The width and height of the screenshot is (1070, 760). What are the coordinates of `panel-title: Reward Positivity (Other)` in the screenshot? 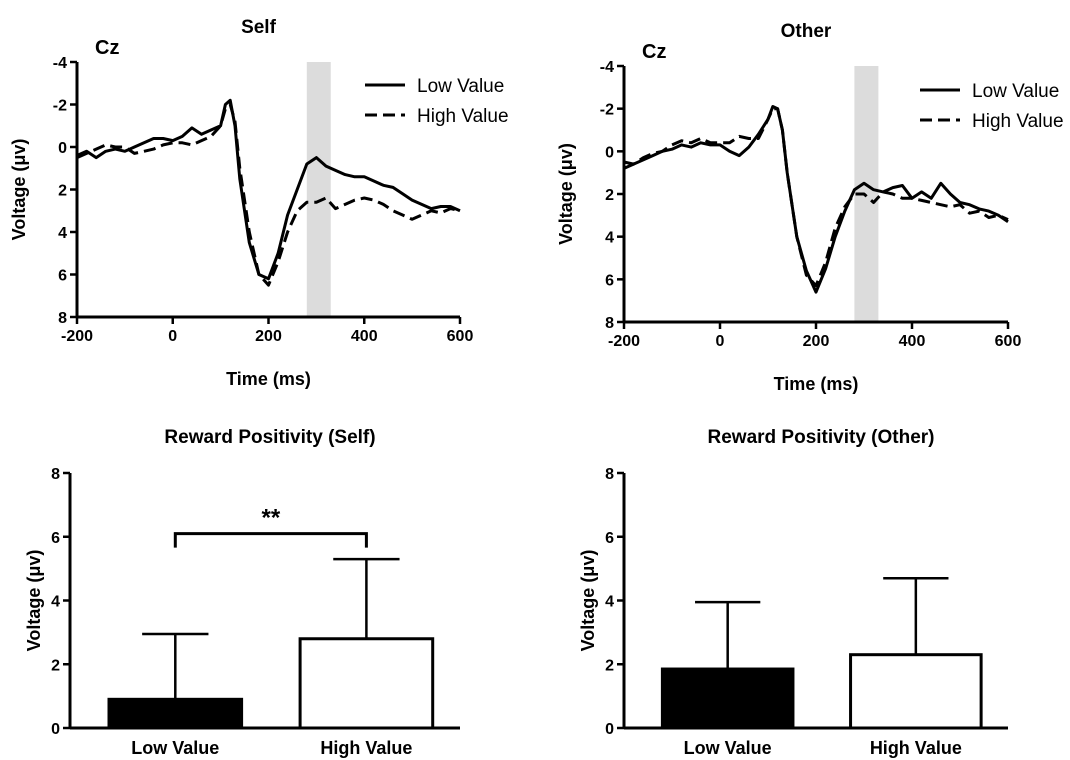 It's located at (821, 437).